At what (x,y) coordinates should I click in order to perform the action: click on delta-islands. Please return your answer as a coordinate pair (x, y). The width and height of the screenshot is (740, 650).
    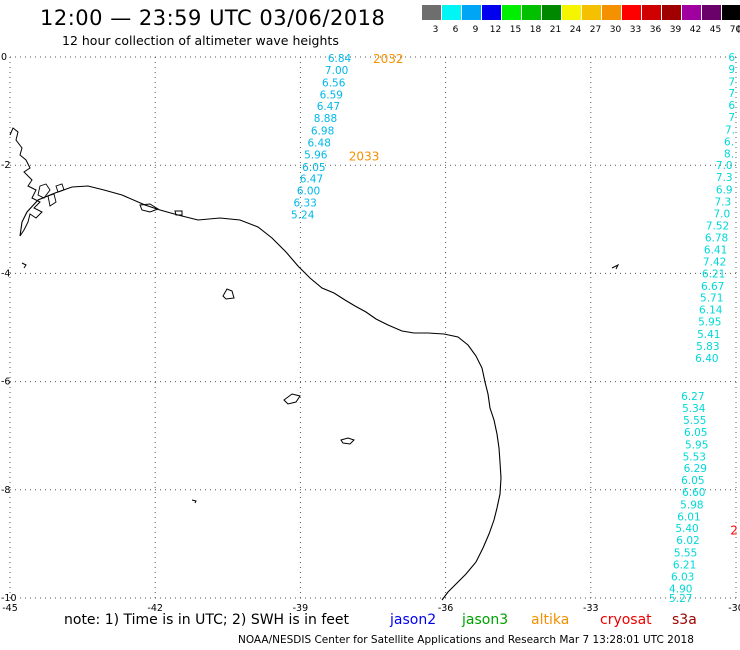
    Looking at the image, I should click on (51, 195).